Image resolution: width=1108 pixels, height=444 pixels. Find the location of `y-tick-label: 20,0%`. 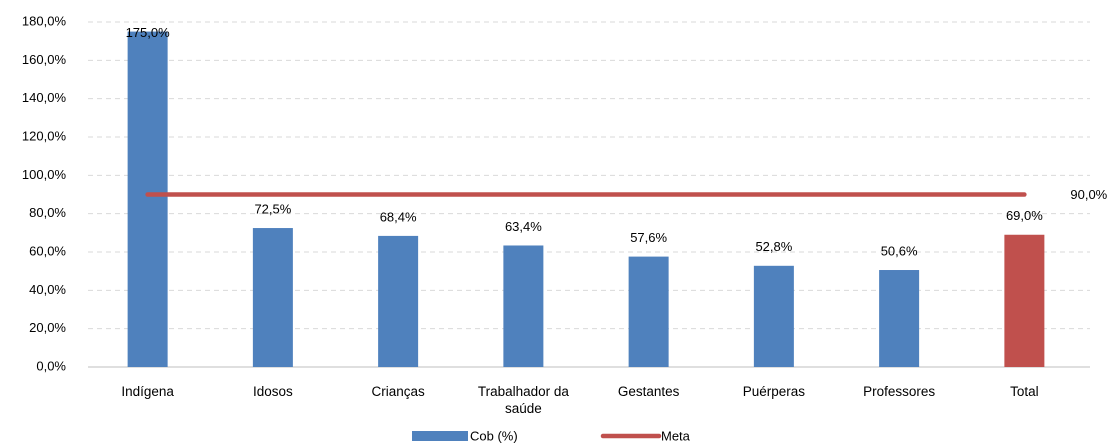

y-tick-label: 20,0% is located at coordinates (47, 327).